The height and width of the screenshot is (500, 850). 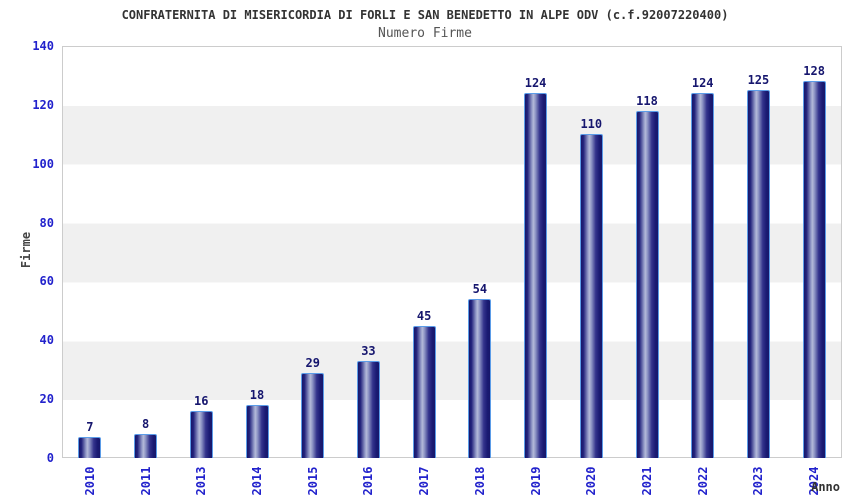 I want to click on bar-value-label: 110, so click(x=591, y=124).